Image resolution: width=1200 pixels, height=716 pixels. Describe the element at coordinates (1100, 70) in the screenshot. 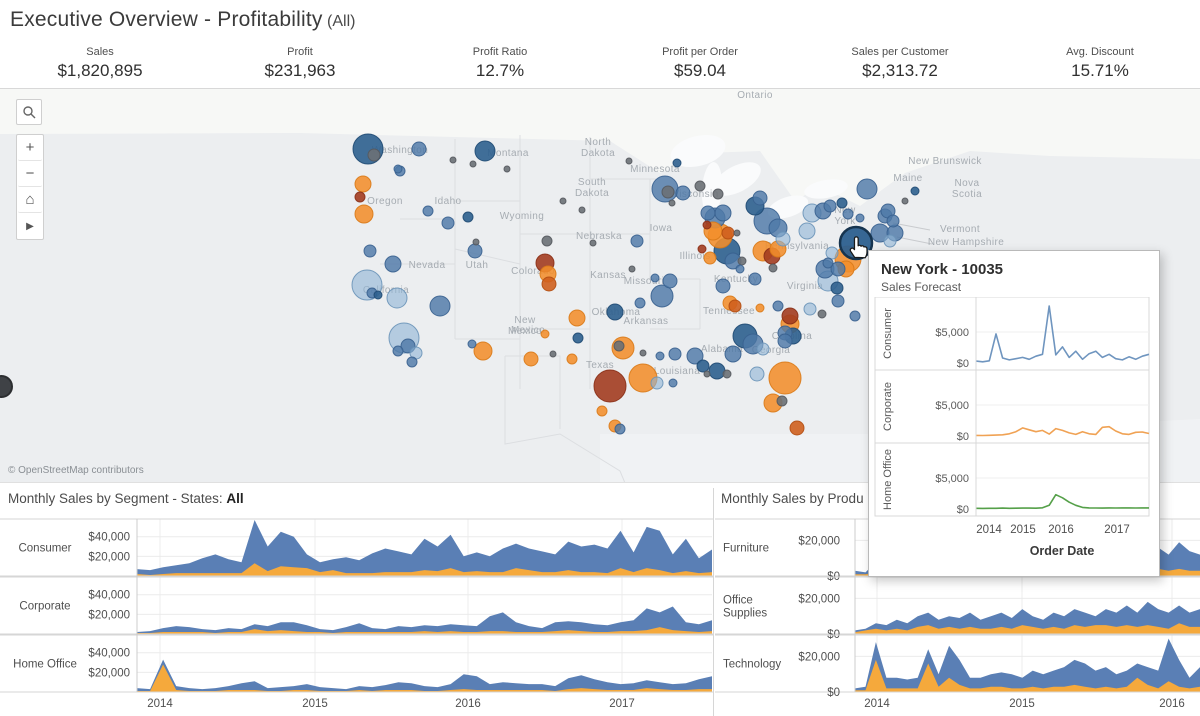

I see `kpi-value: 15.71%` at that location.